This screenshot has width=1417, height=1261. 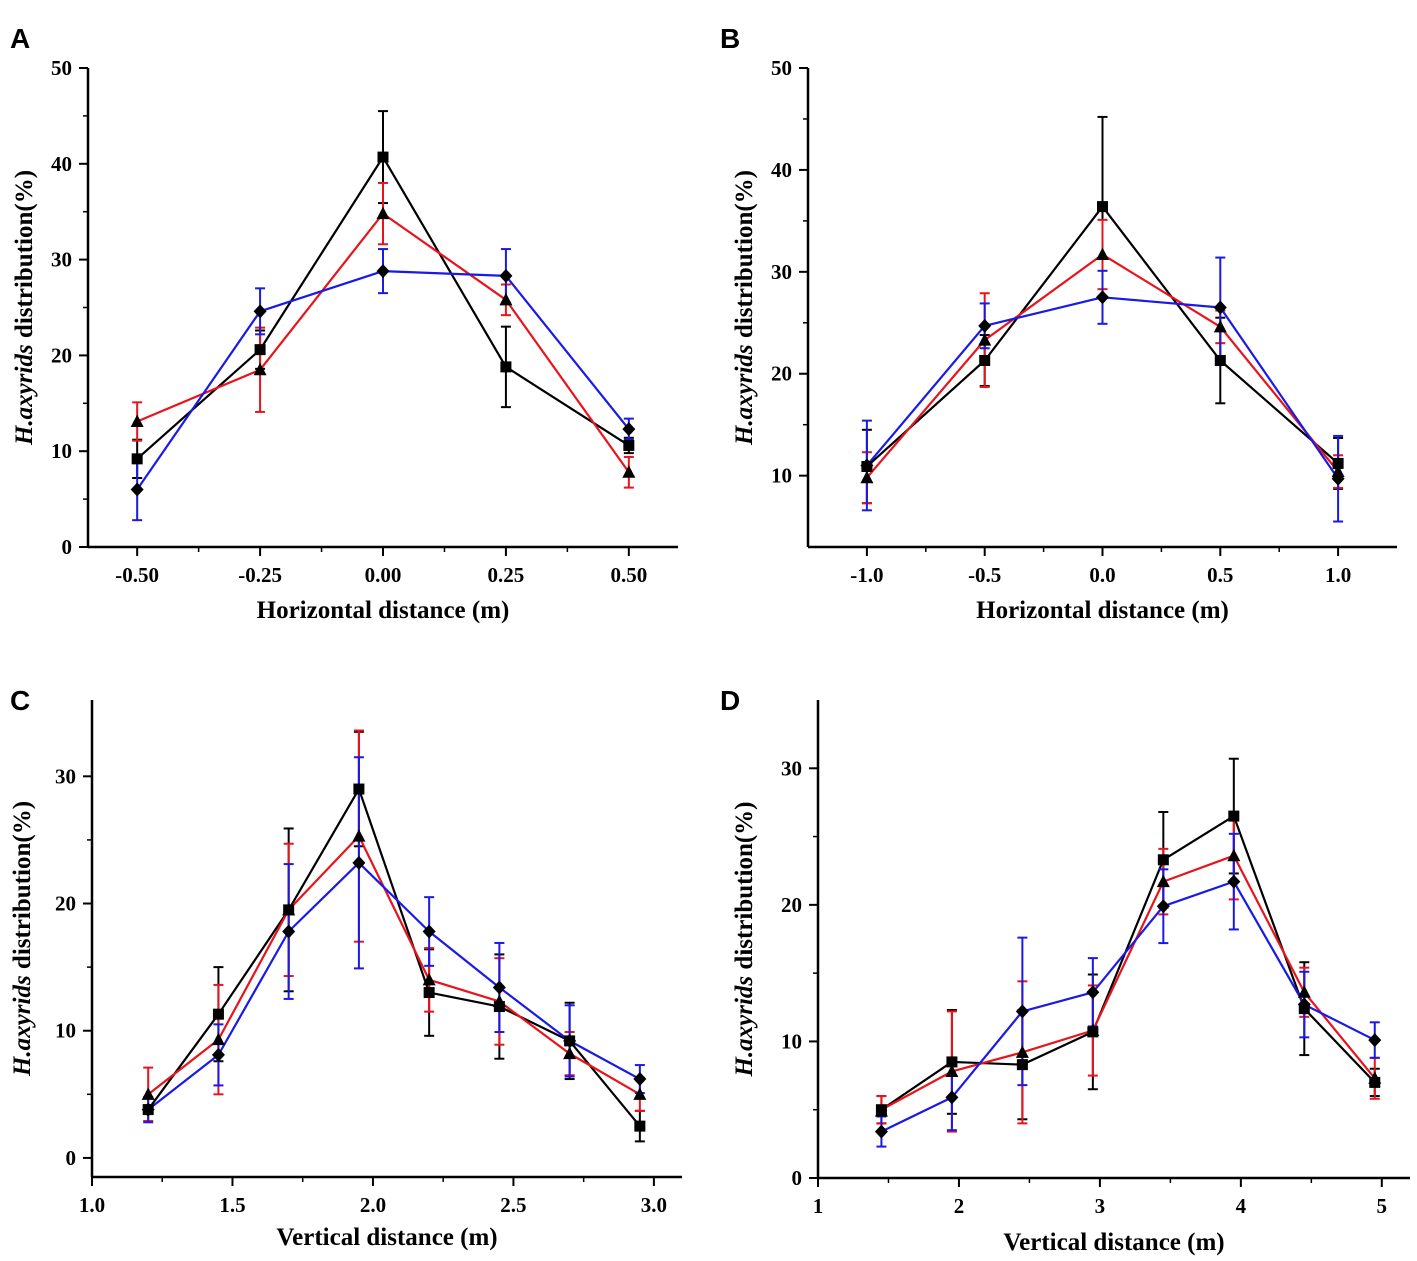 I want to click on panel-a-y-tick-label: 20, so click(x=61, y=355).